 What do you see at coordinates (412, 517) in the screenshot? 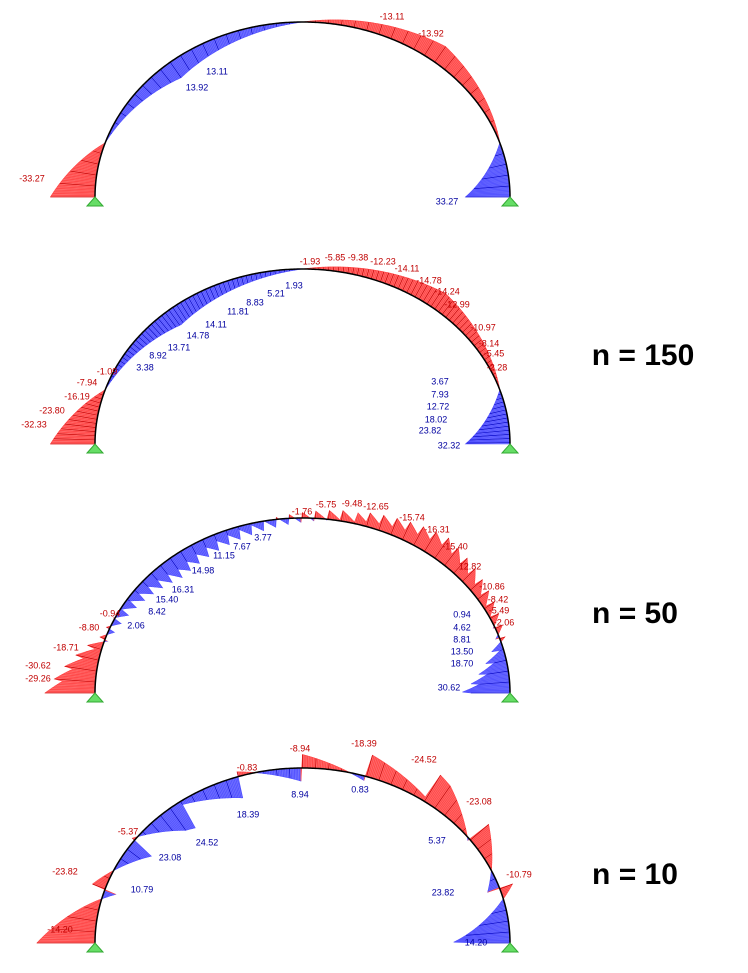
I see `value-label: -15.74` at bounding box center [412, 517].